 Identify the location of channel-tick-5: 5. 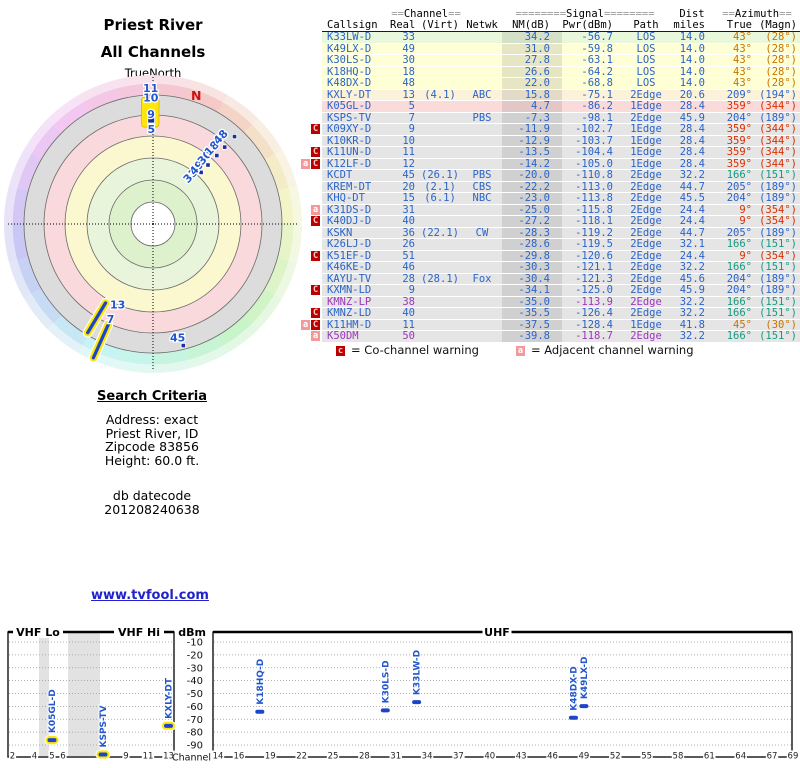
(51, 757).